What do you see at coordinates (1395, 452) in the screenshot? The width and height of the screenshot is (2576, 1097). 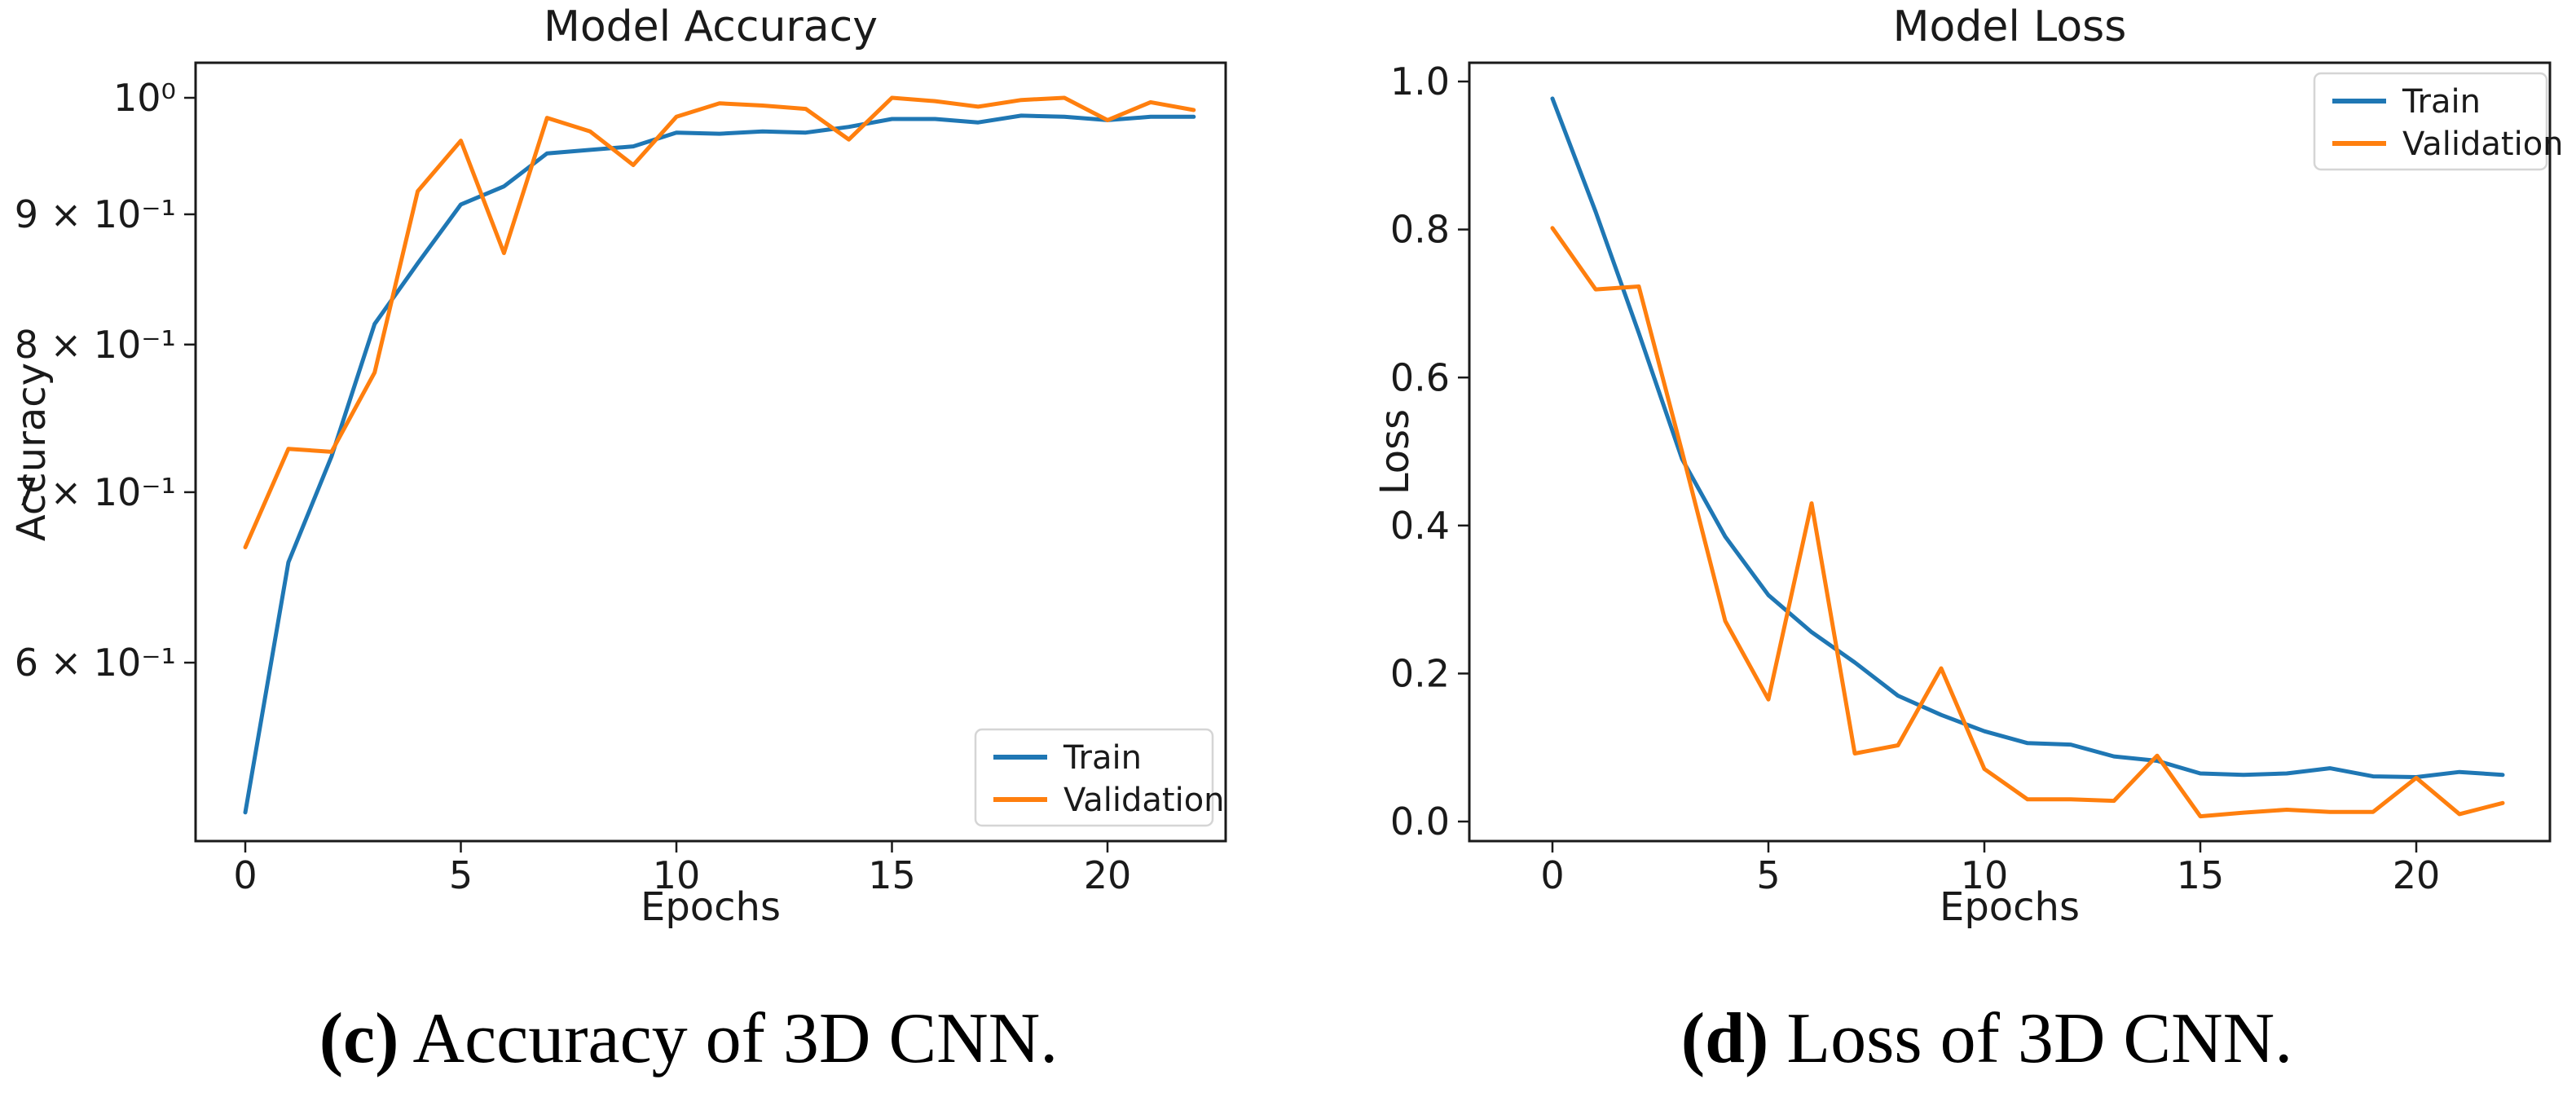 I see `y-axis-label: Loss` at bounding box center [1395, 452].